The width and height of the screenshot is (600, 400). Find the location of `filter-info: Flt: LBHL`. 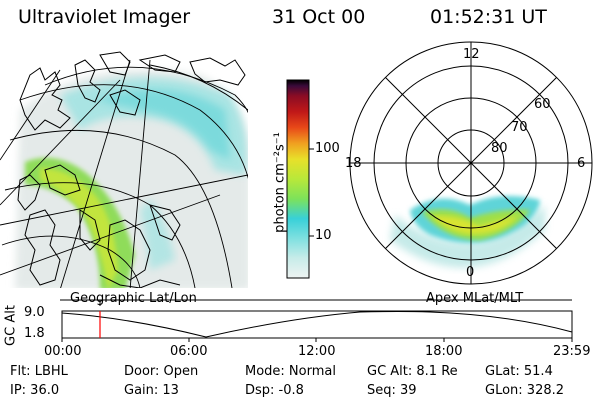

filter-info: Flt: LBHL is located at coordinates (39, 371).